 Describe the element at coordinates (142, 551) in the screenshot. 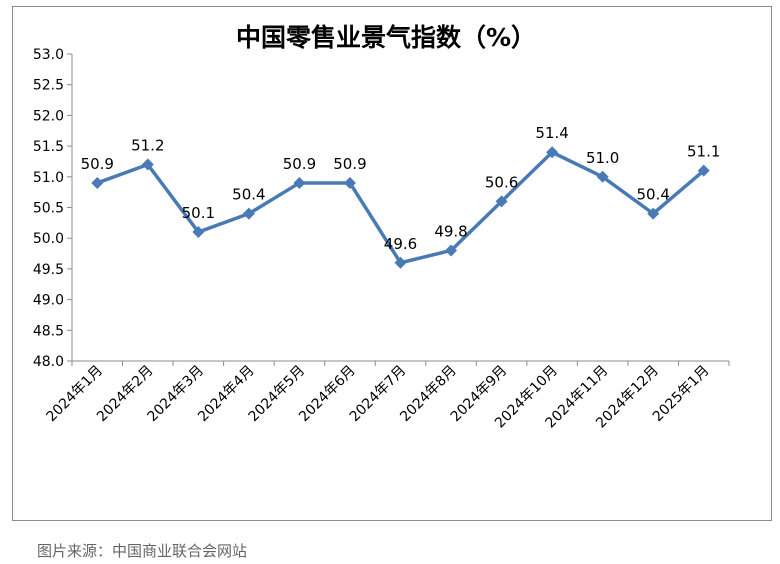

I see `source-caption: 图片来源：中国商业联合会网站` at that location.